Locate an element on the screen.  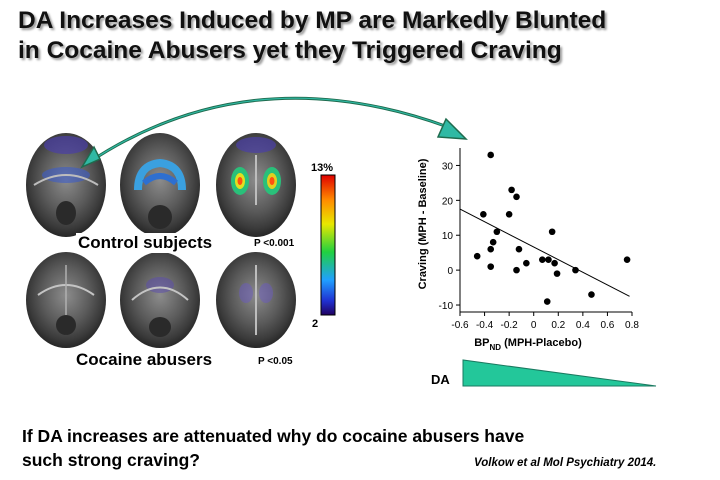
trend-line is located at coordinates (544, 252).